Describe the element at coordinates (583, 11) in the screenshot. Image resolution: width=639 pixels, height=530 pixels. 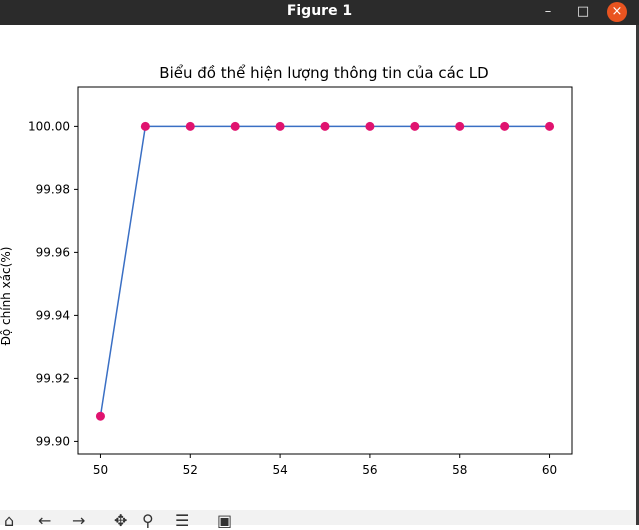
I see `maximize-icon: □` at that location.